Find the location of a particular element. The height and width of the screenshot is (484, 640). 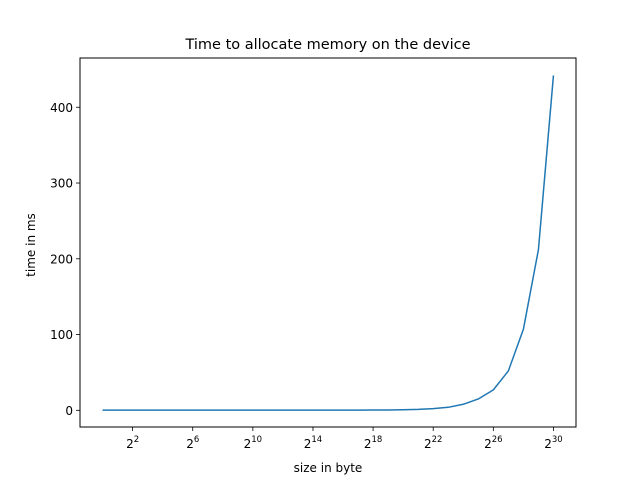

x-axis-ticks: 22 26 210 214 218 222 226 230 is located at coordinates (344, 439).